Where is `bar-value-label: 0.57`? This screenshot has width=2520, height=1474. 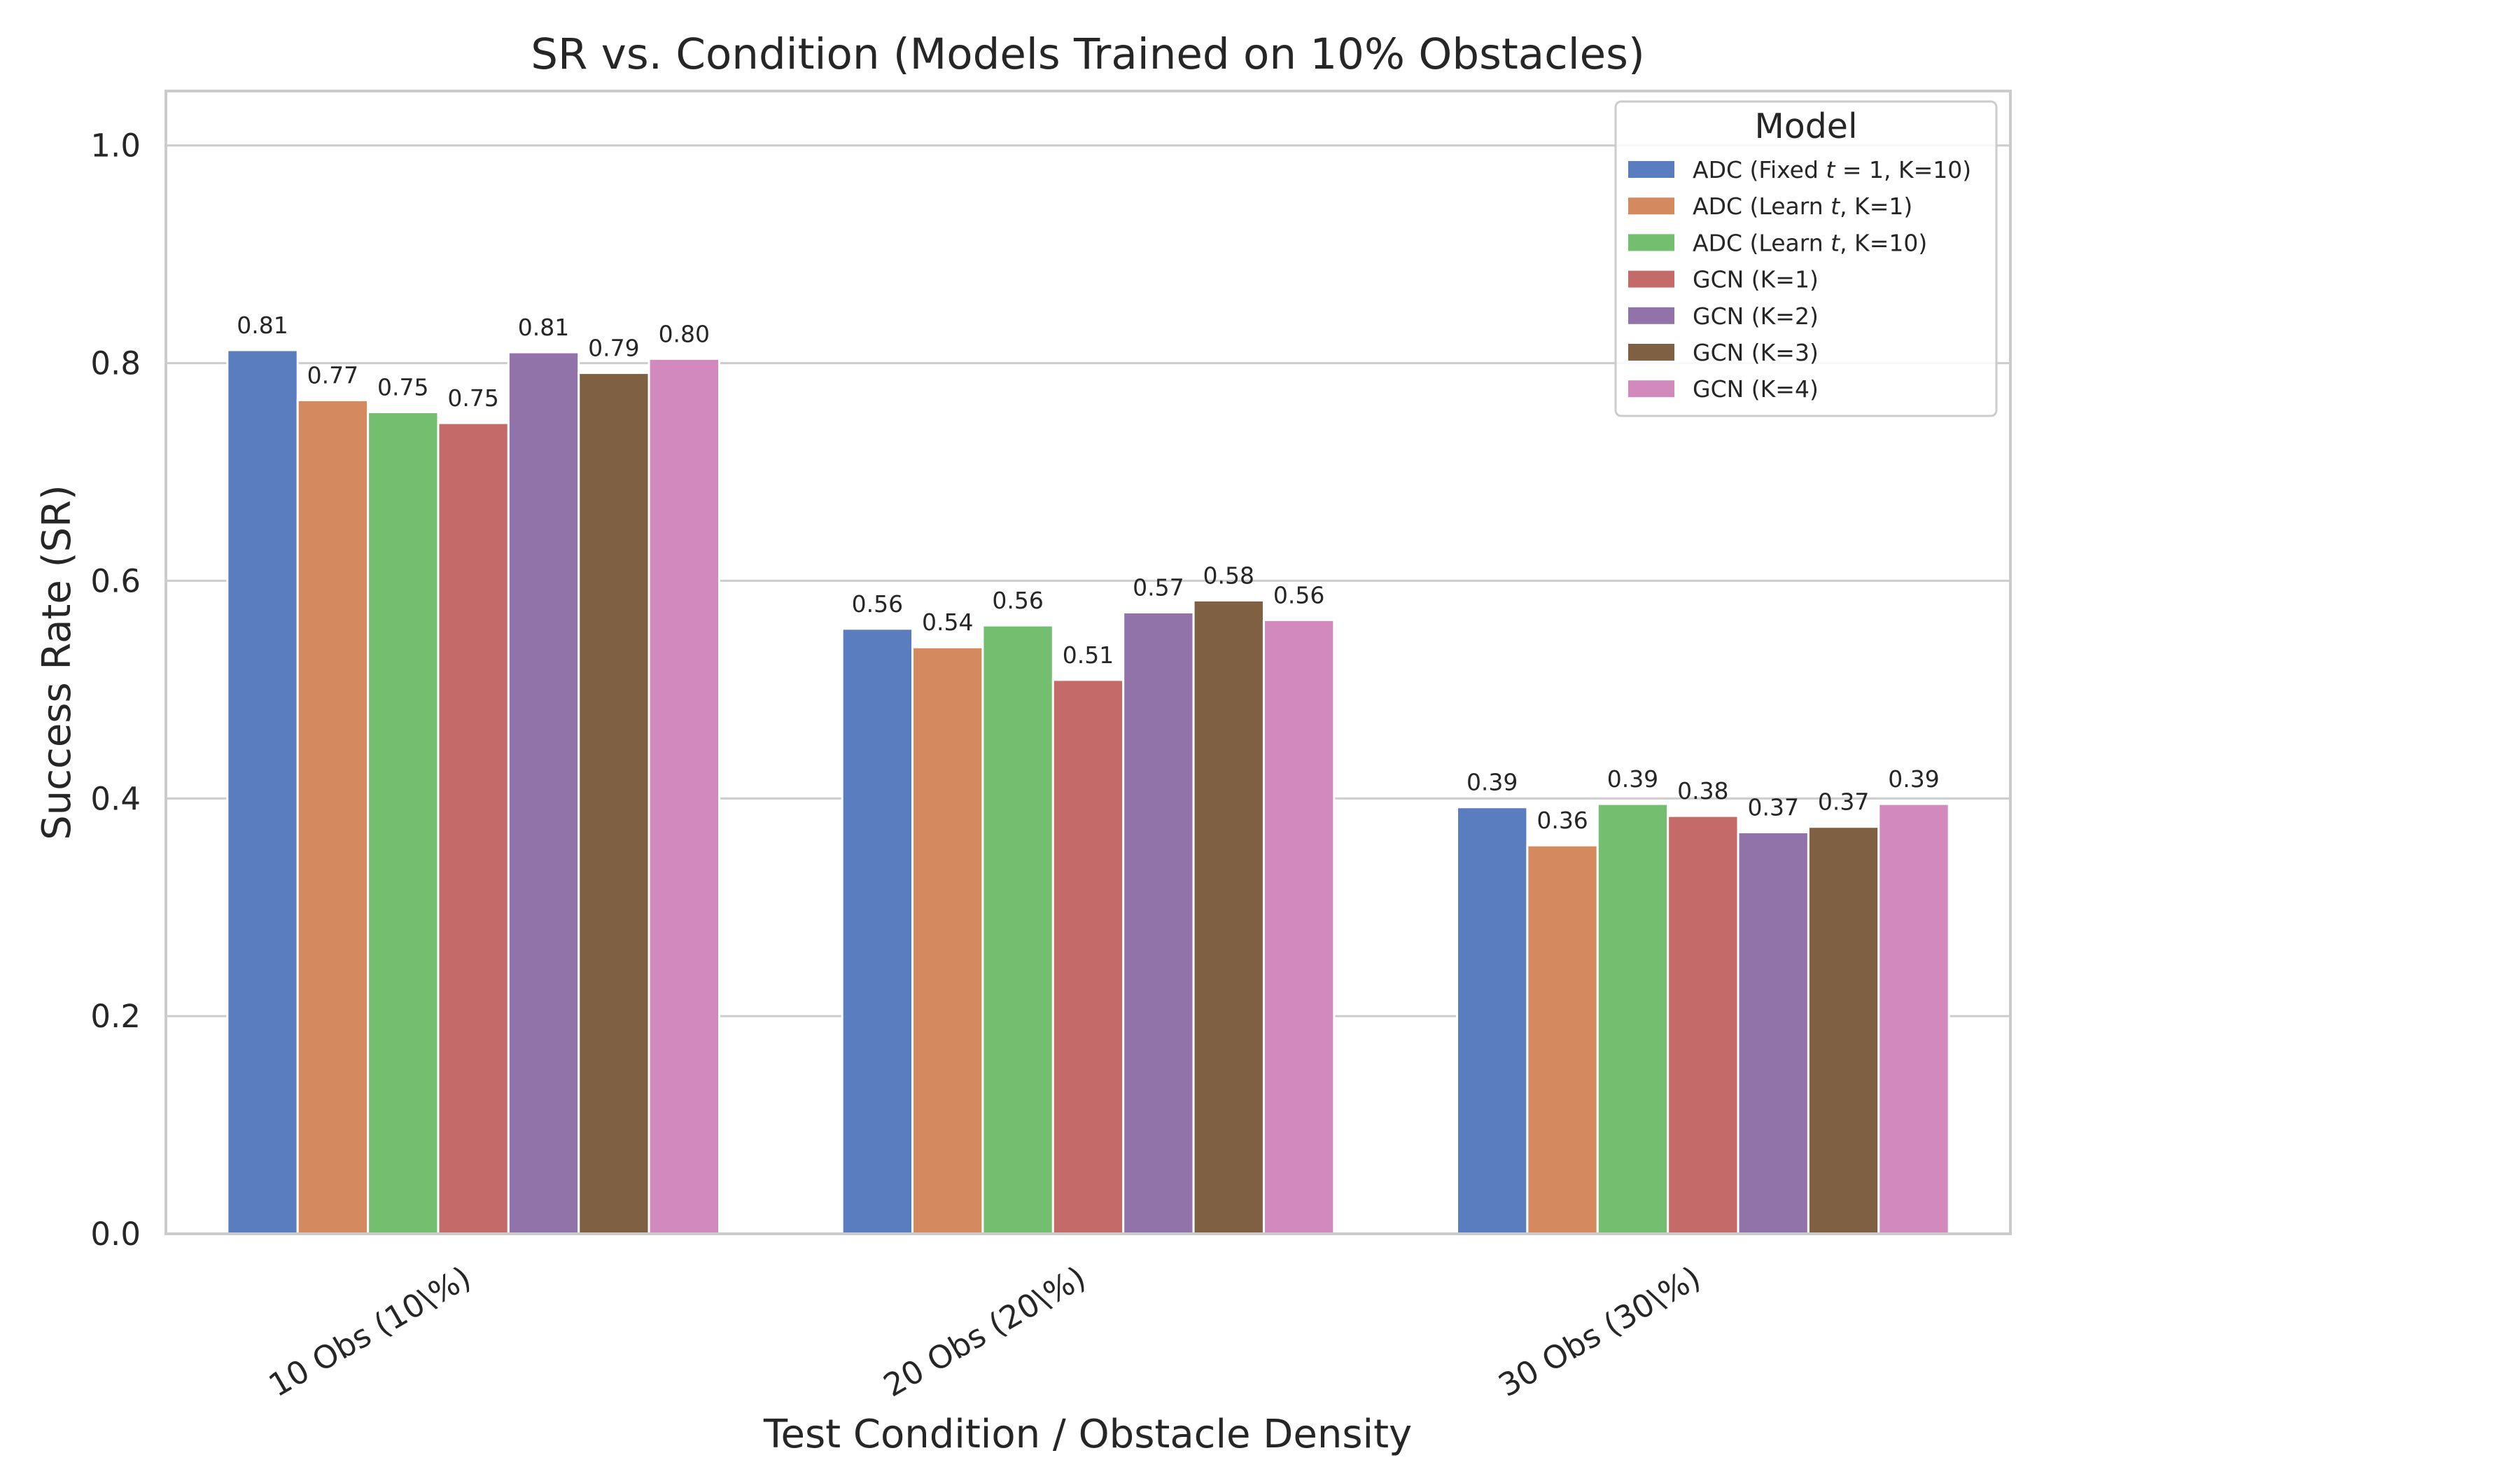 bar-value-label: 0.57 is located at coordinates (1158, 588).